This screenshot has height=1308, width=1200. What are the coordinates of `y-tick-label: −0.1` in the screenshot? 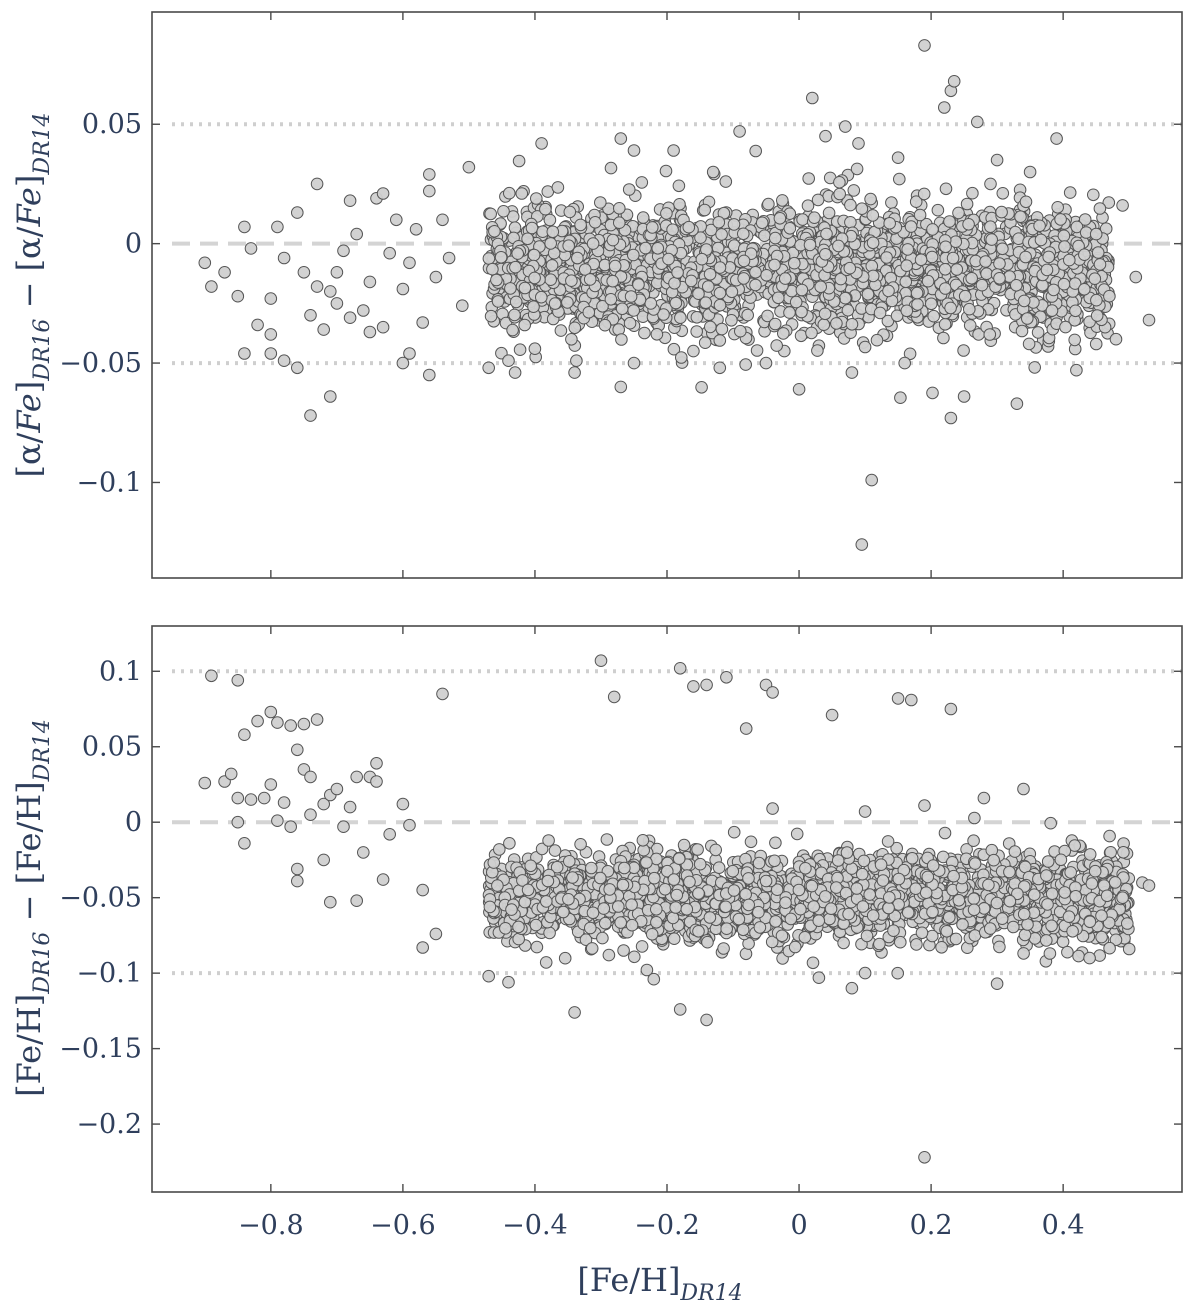 It's located at (109, 482).